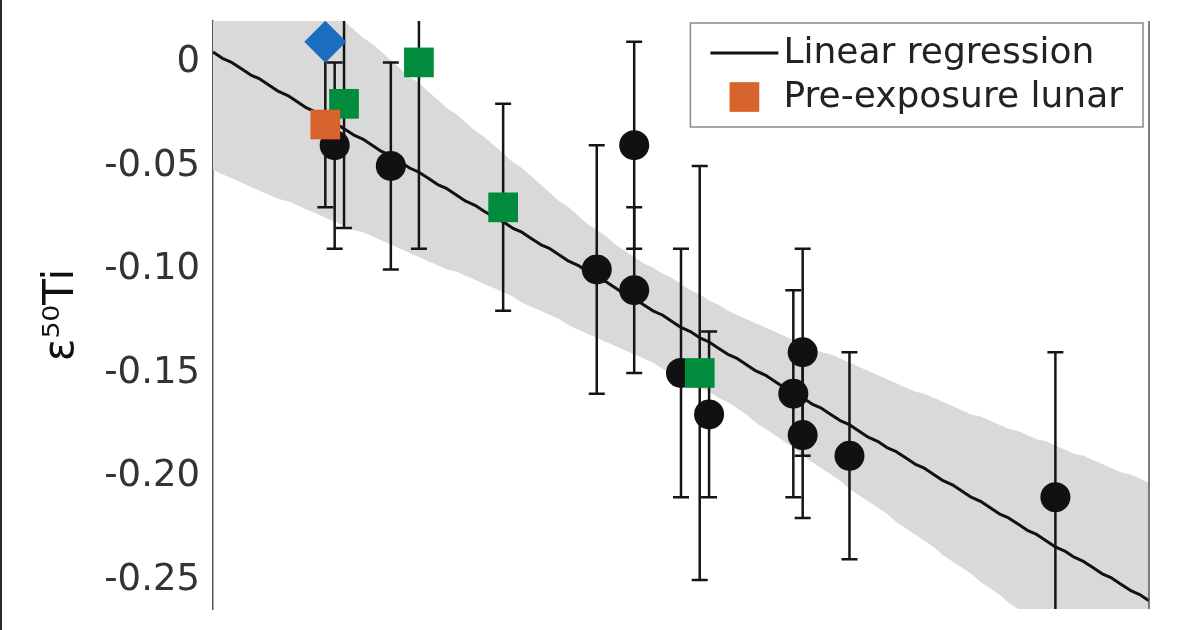  Describe the element at coordinates (152, 267) in the screenshot. I see `y-tick-label: -0.10` at that location.